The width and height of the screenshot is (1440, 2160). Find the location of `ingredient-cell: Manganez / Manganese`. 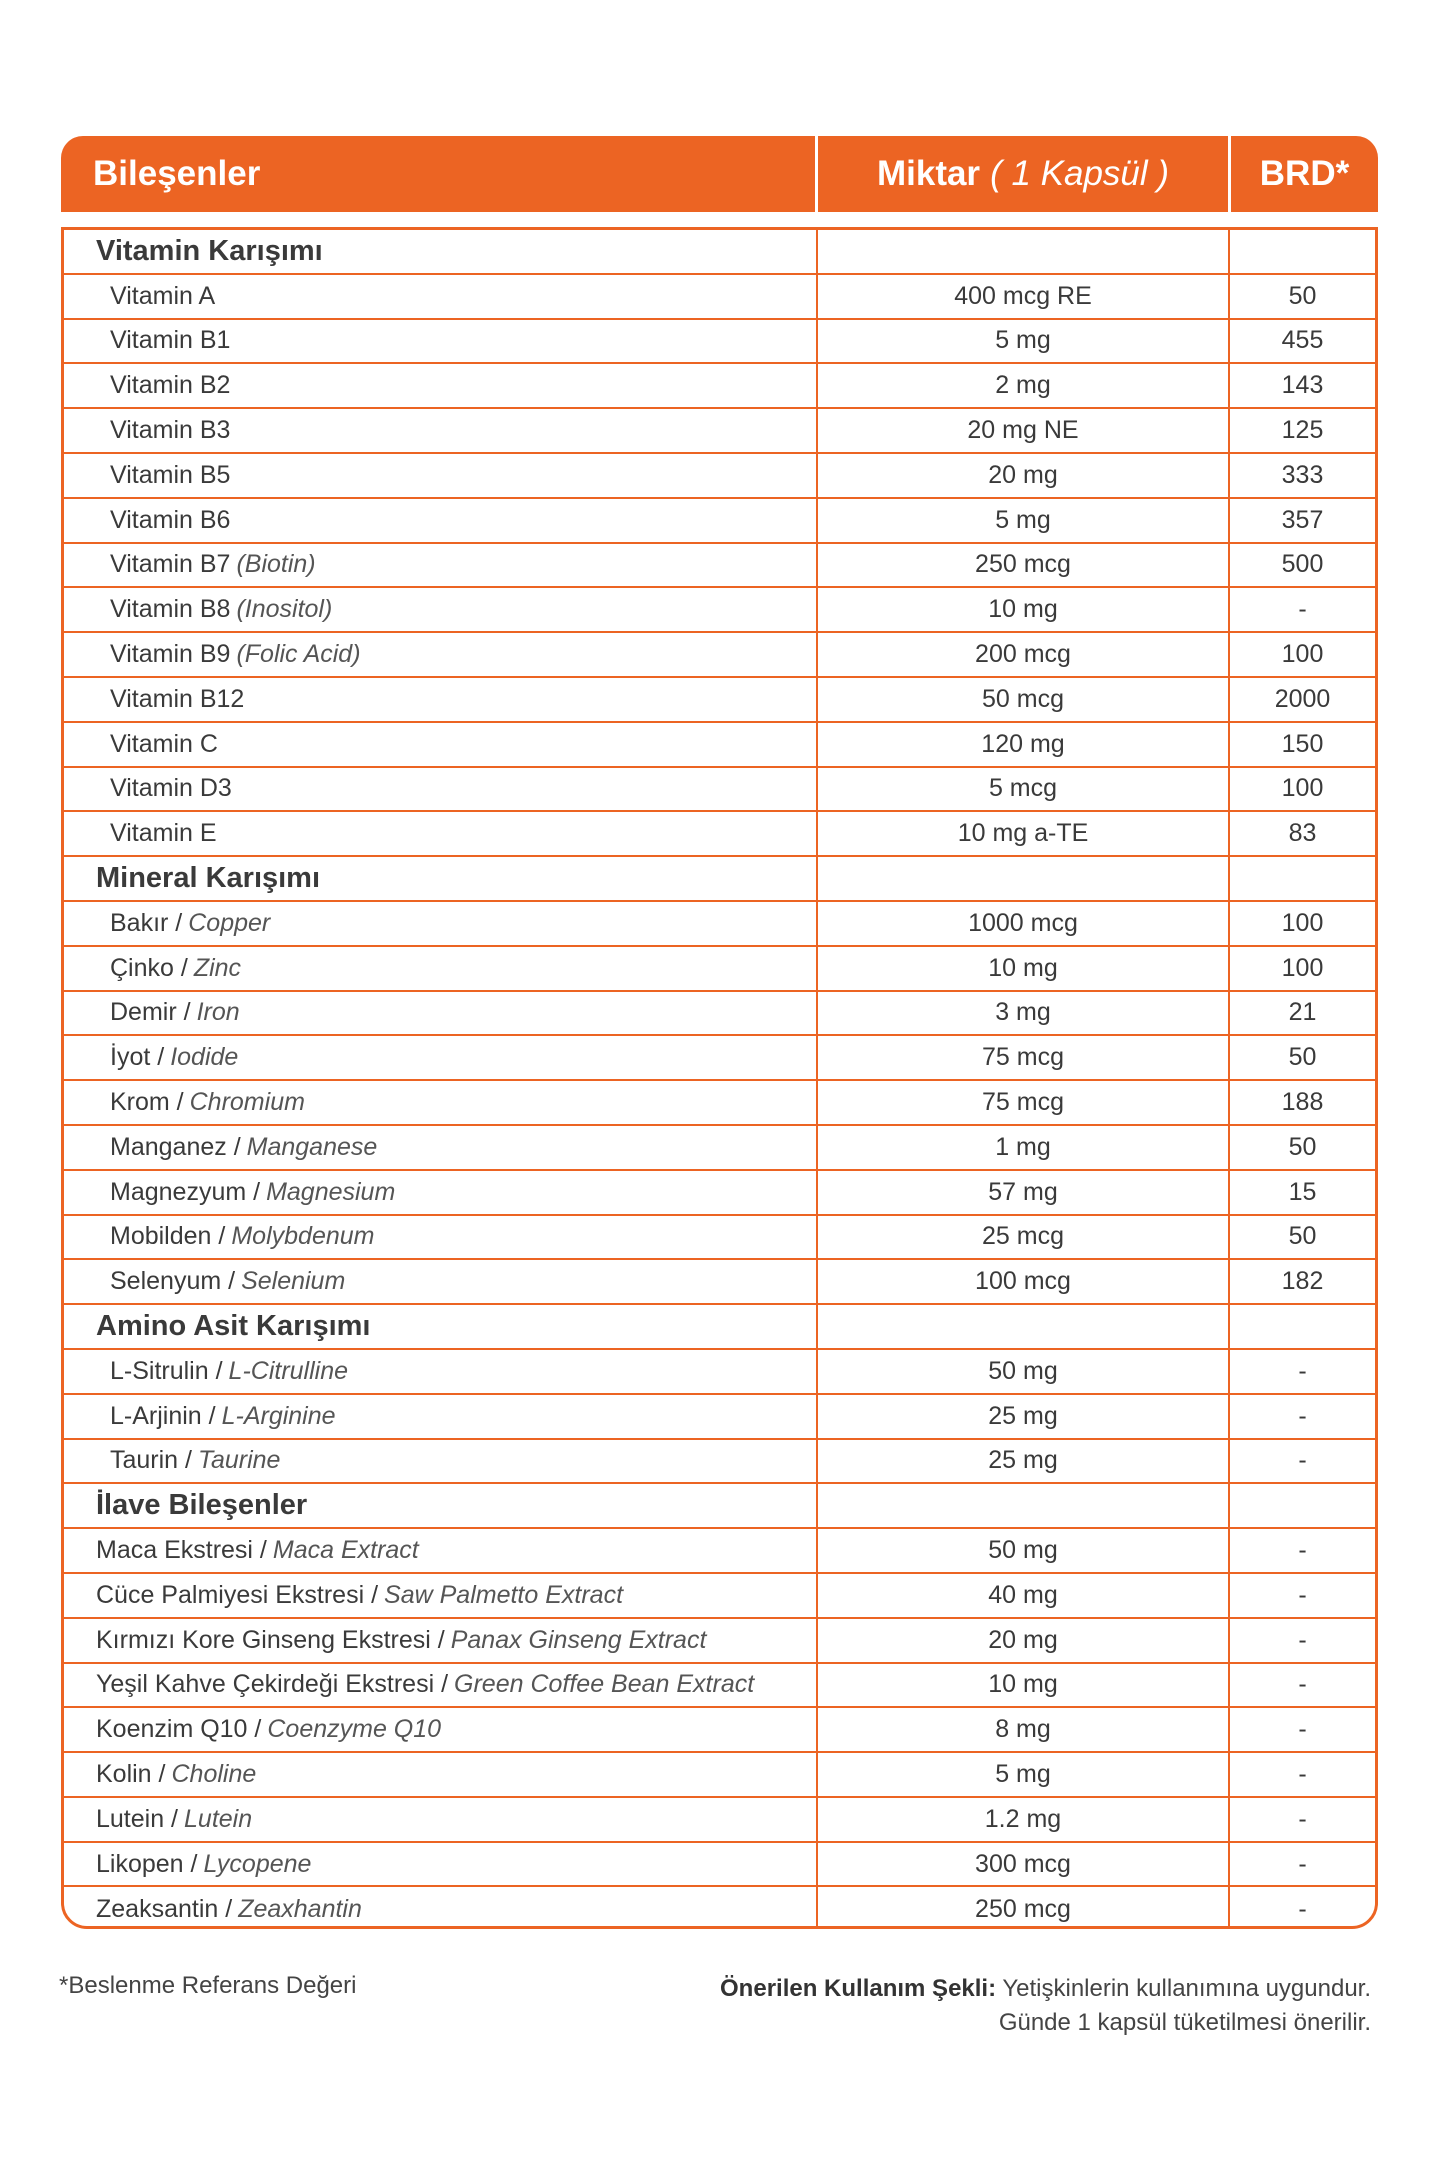

ingredient-cell: Manganez / Manganese is located at coordinates (441, 1147).